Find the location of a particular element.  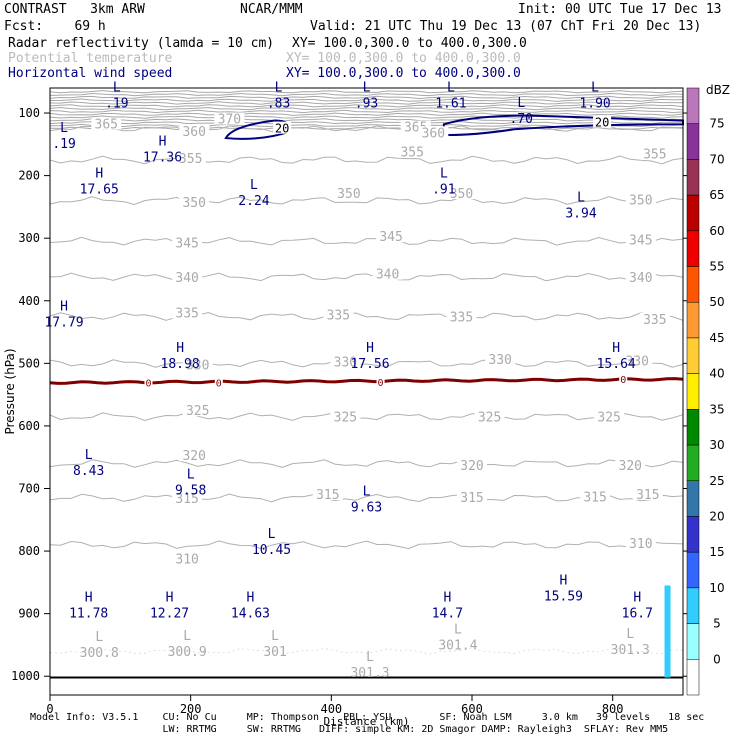

wind-extreme-value: .70 is located at coordinates (520, 119).